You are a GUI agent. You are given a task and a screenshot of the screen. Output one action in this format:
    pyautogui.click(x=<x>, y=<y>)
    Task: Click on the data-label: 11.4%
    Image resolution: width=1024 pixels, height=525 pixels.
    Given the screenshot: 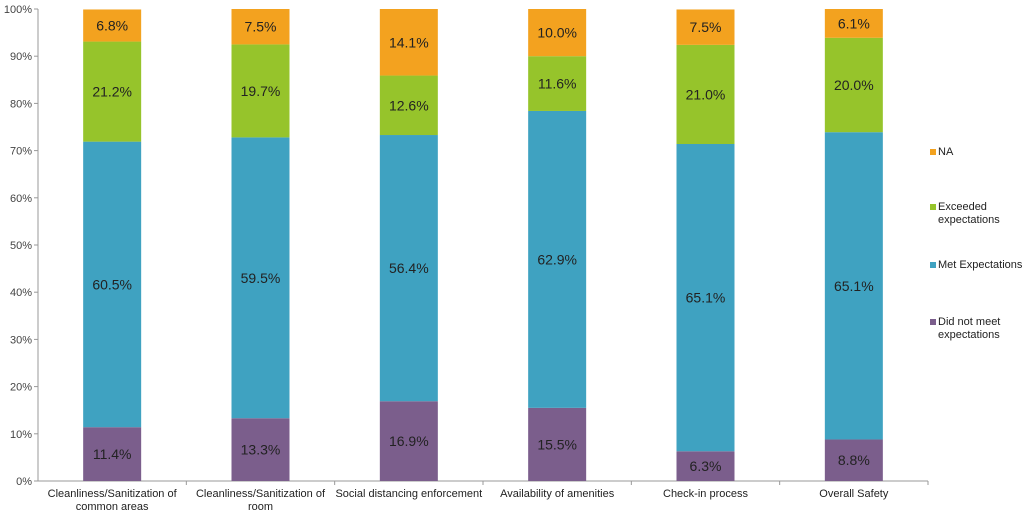 What is the action you would take?
    pyautogui.click(x=112, y=454)
    